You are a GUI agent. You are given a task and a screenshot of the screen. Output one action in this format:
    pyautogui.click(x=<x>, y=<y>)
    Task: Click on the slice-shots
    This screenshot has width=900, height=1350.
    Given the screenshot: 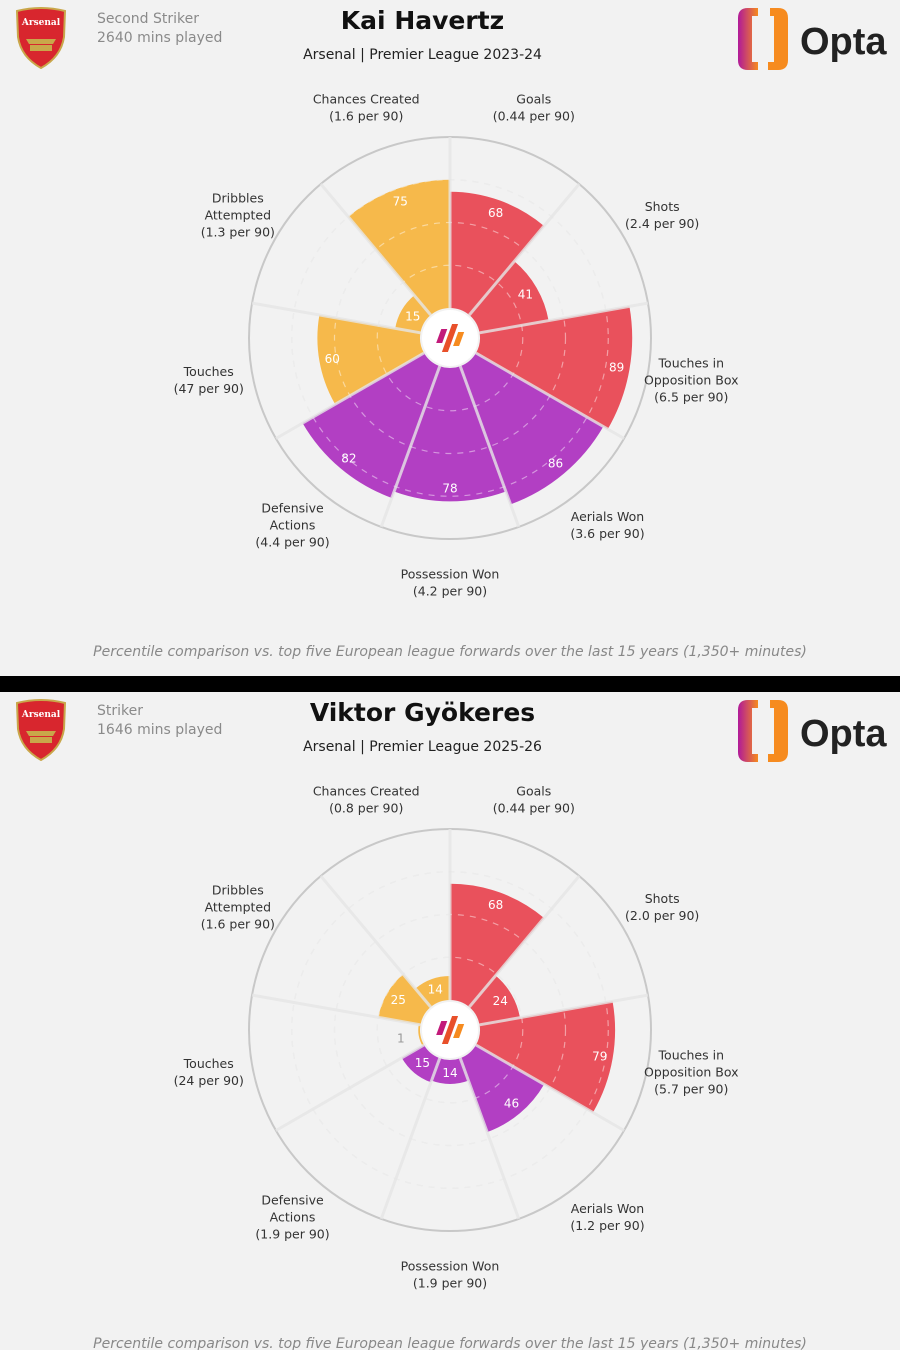 What is the action you would take?
    pyautogui.click(x=494, y=1000)
    